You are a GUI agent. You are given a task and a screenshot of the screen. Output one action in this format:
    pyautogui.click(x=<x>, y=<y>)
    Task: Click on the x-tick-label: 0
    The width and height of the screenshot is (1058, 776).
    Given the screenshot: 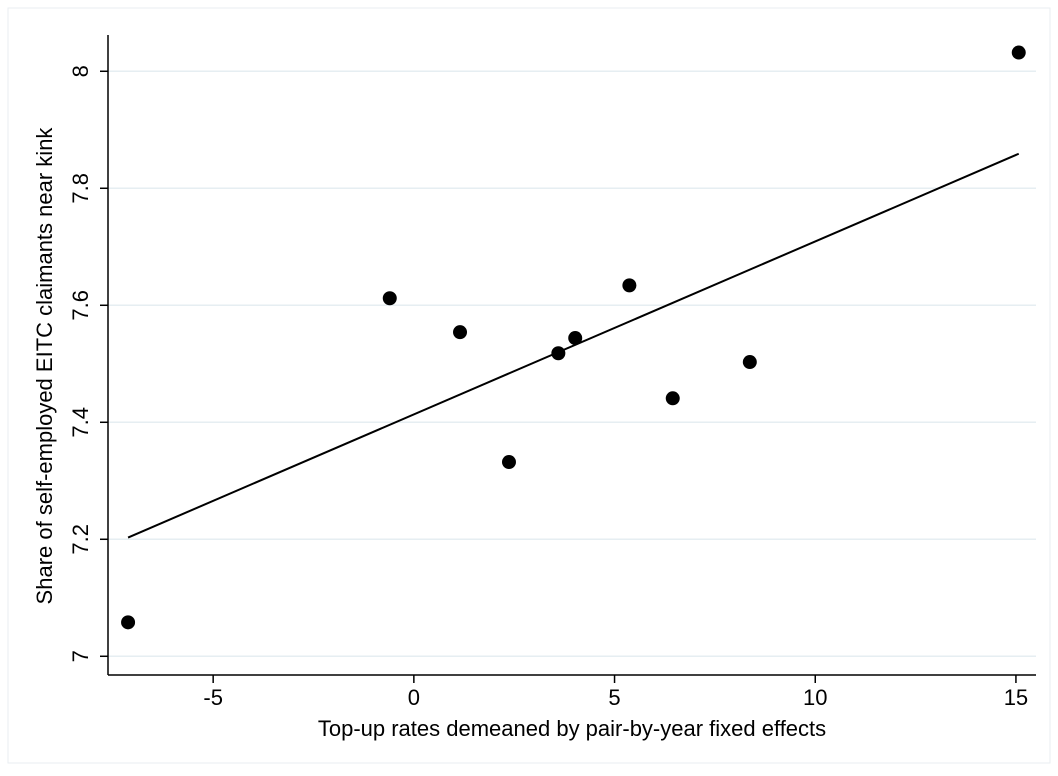 What is the action you would take?
    pyautogui.click(x=414, y=697)
    